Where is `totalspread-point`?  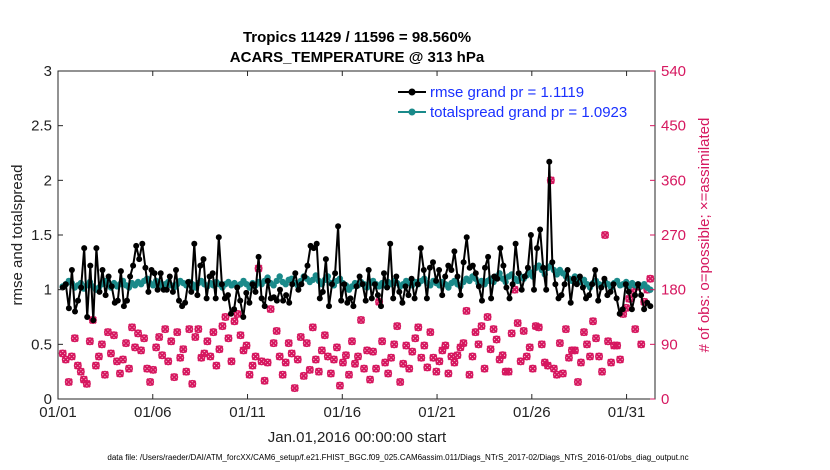
totalspread-point is located at coordinates (315, 275).